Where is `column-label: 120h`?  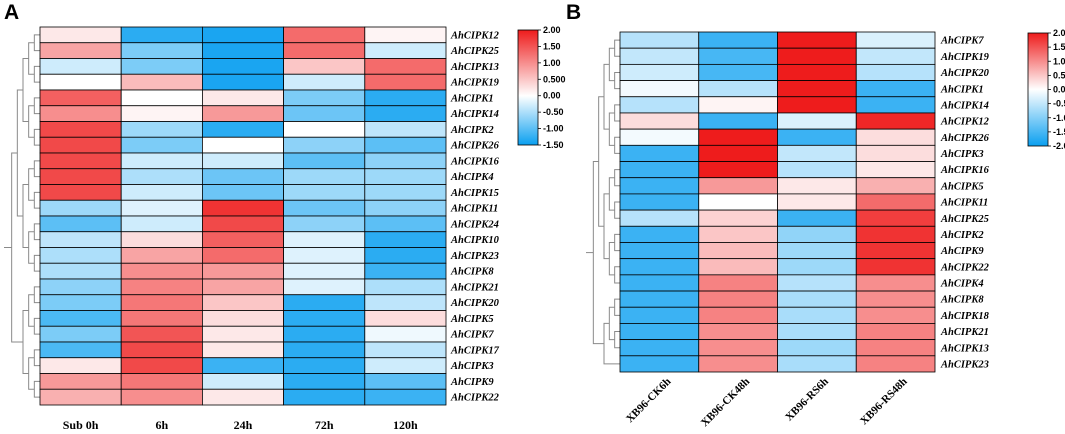
column-label: 120h is located at coordinates (405, 425).